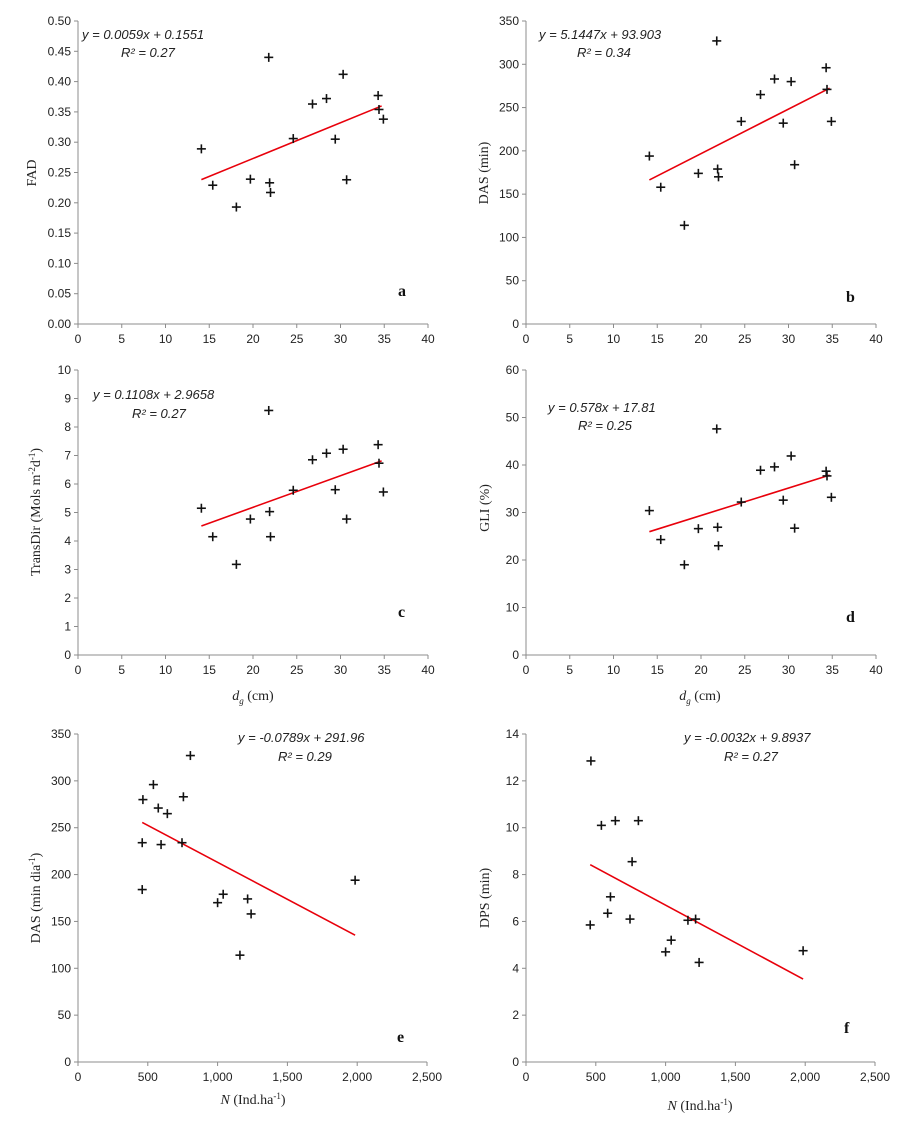  I want to click on panel-c-y-tick-label: 0, so click(67, 655).